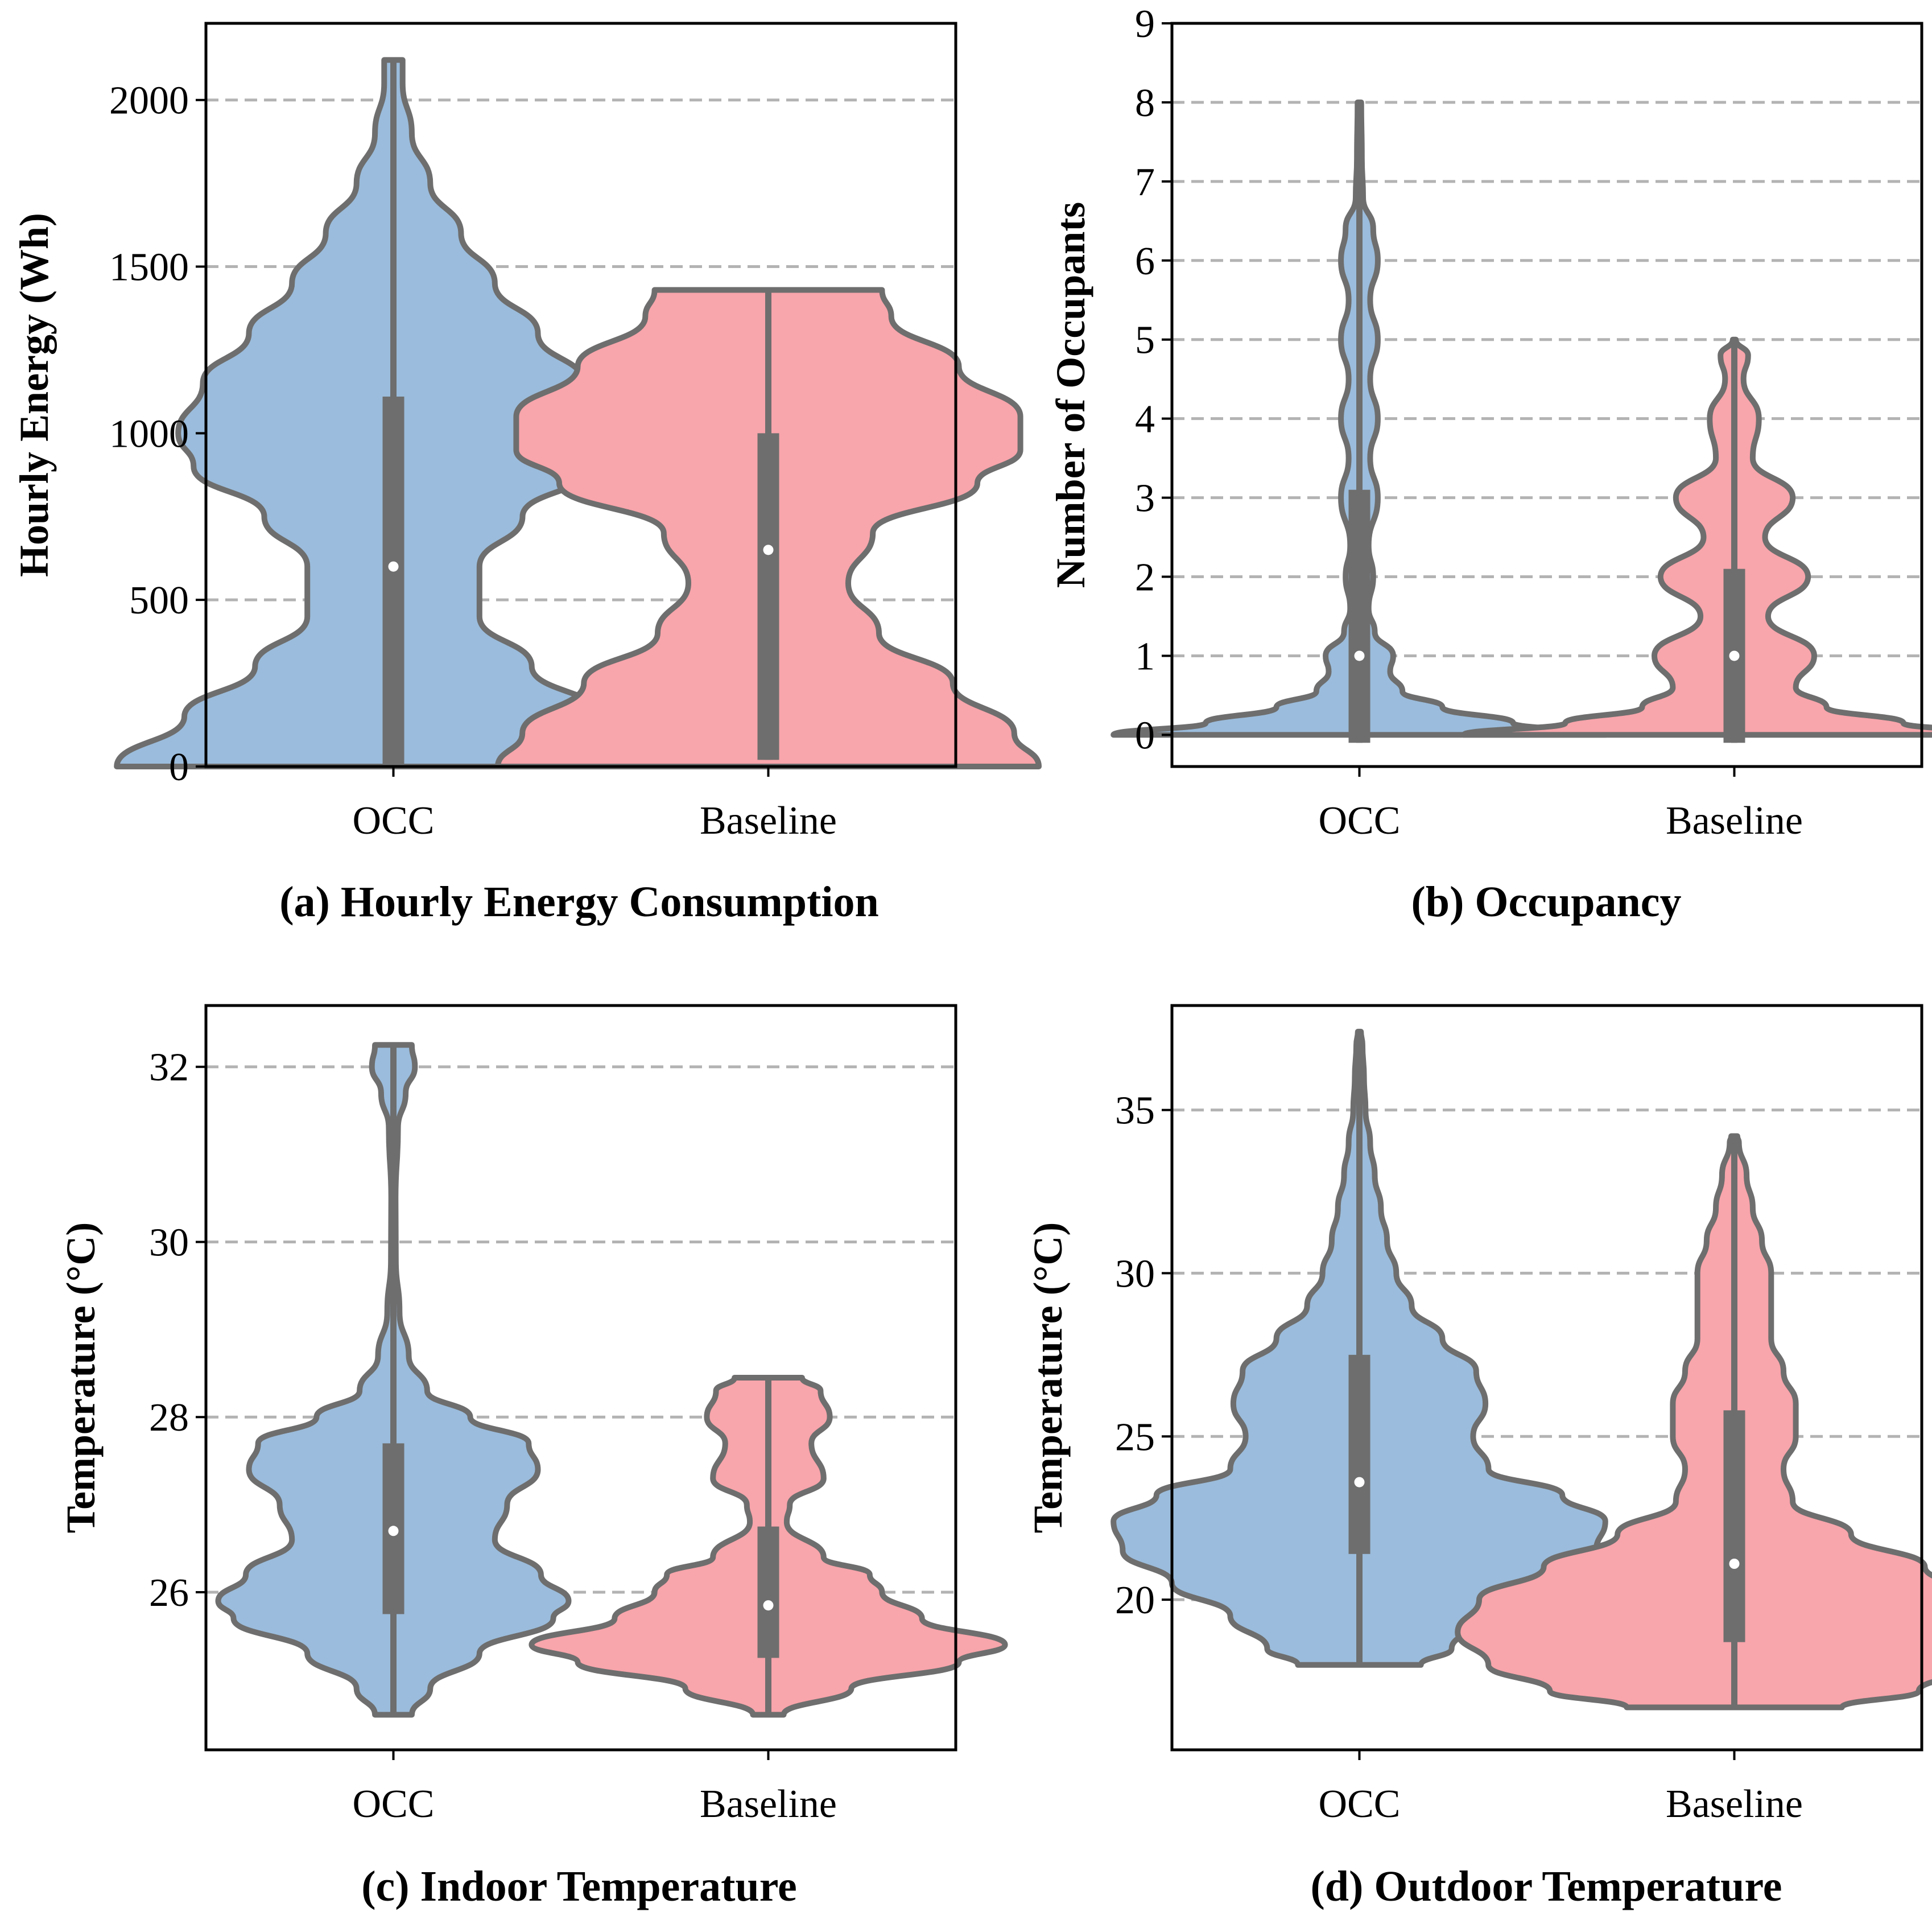 The image size is (1932, 1916). Describe the element at coordinates (1145, 182) in the screenshot. I see `y-tick-label: 7` at that location.